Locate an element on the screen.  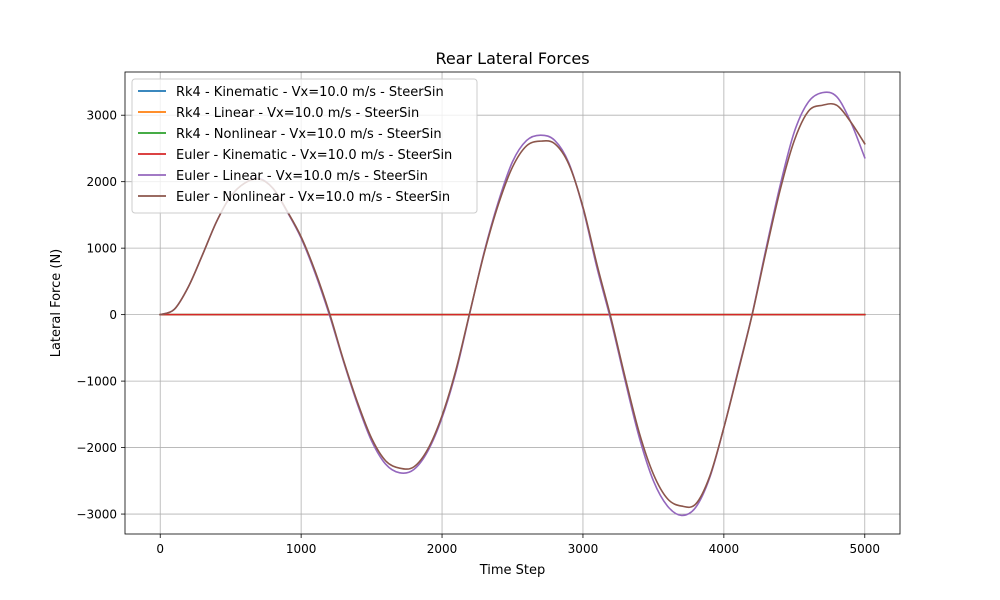
y-tick-label: 0 is located at coordinates (113, 315).